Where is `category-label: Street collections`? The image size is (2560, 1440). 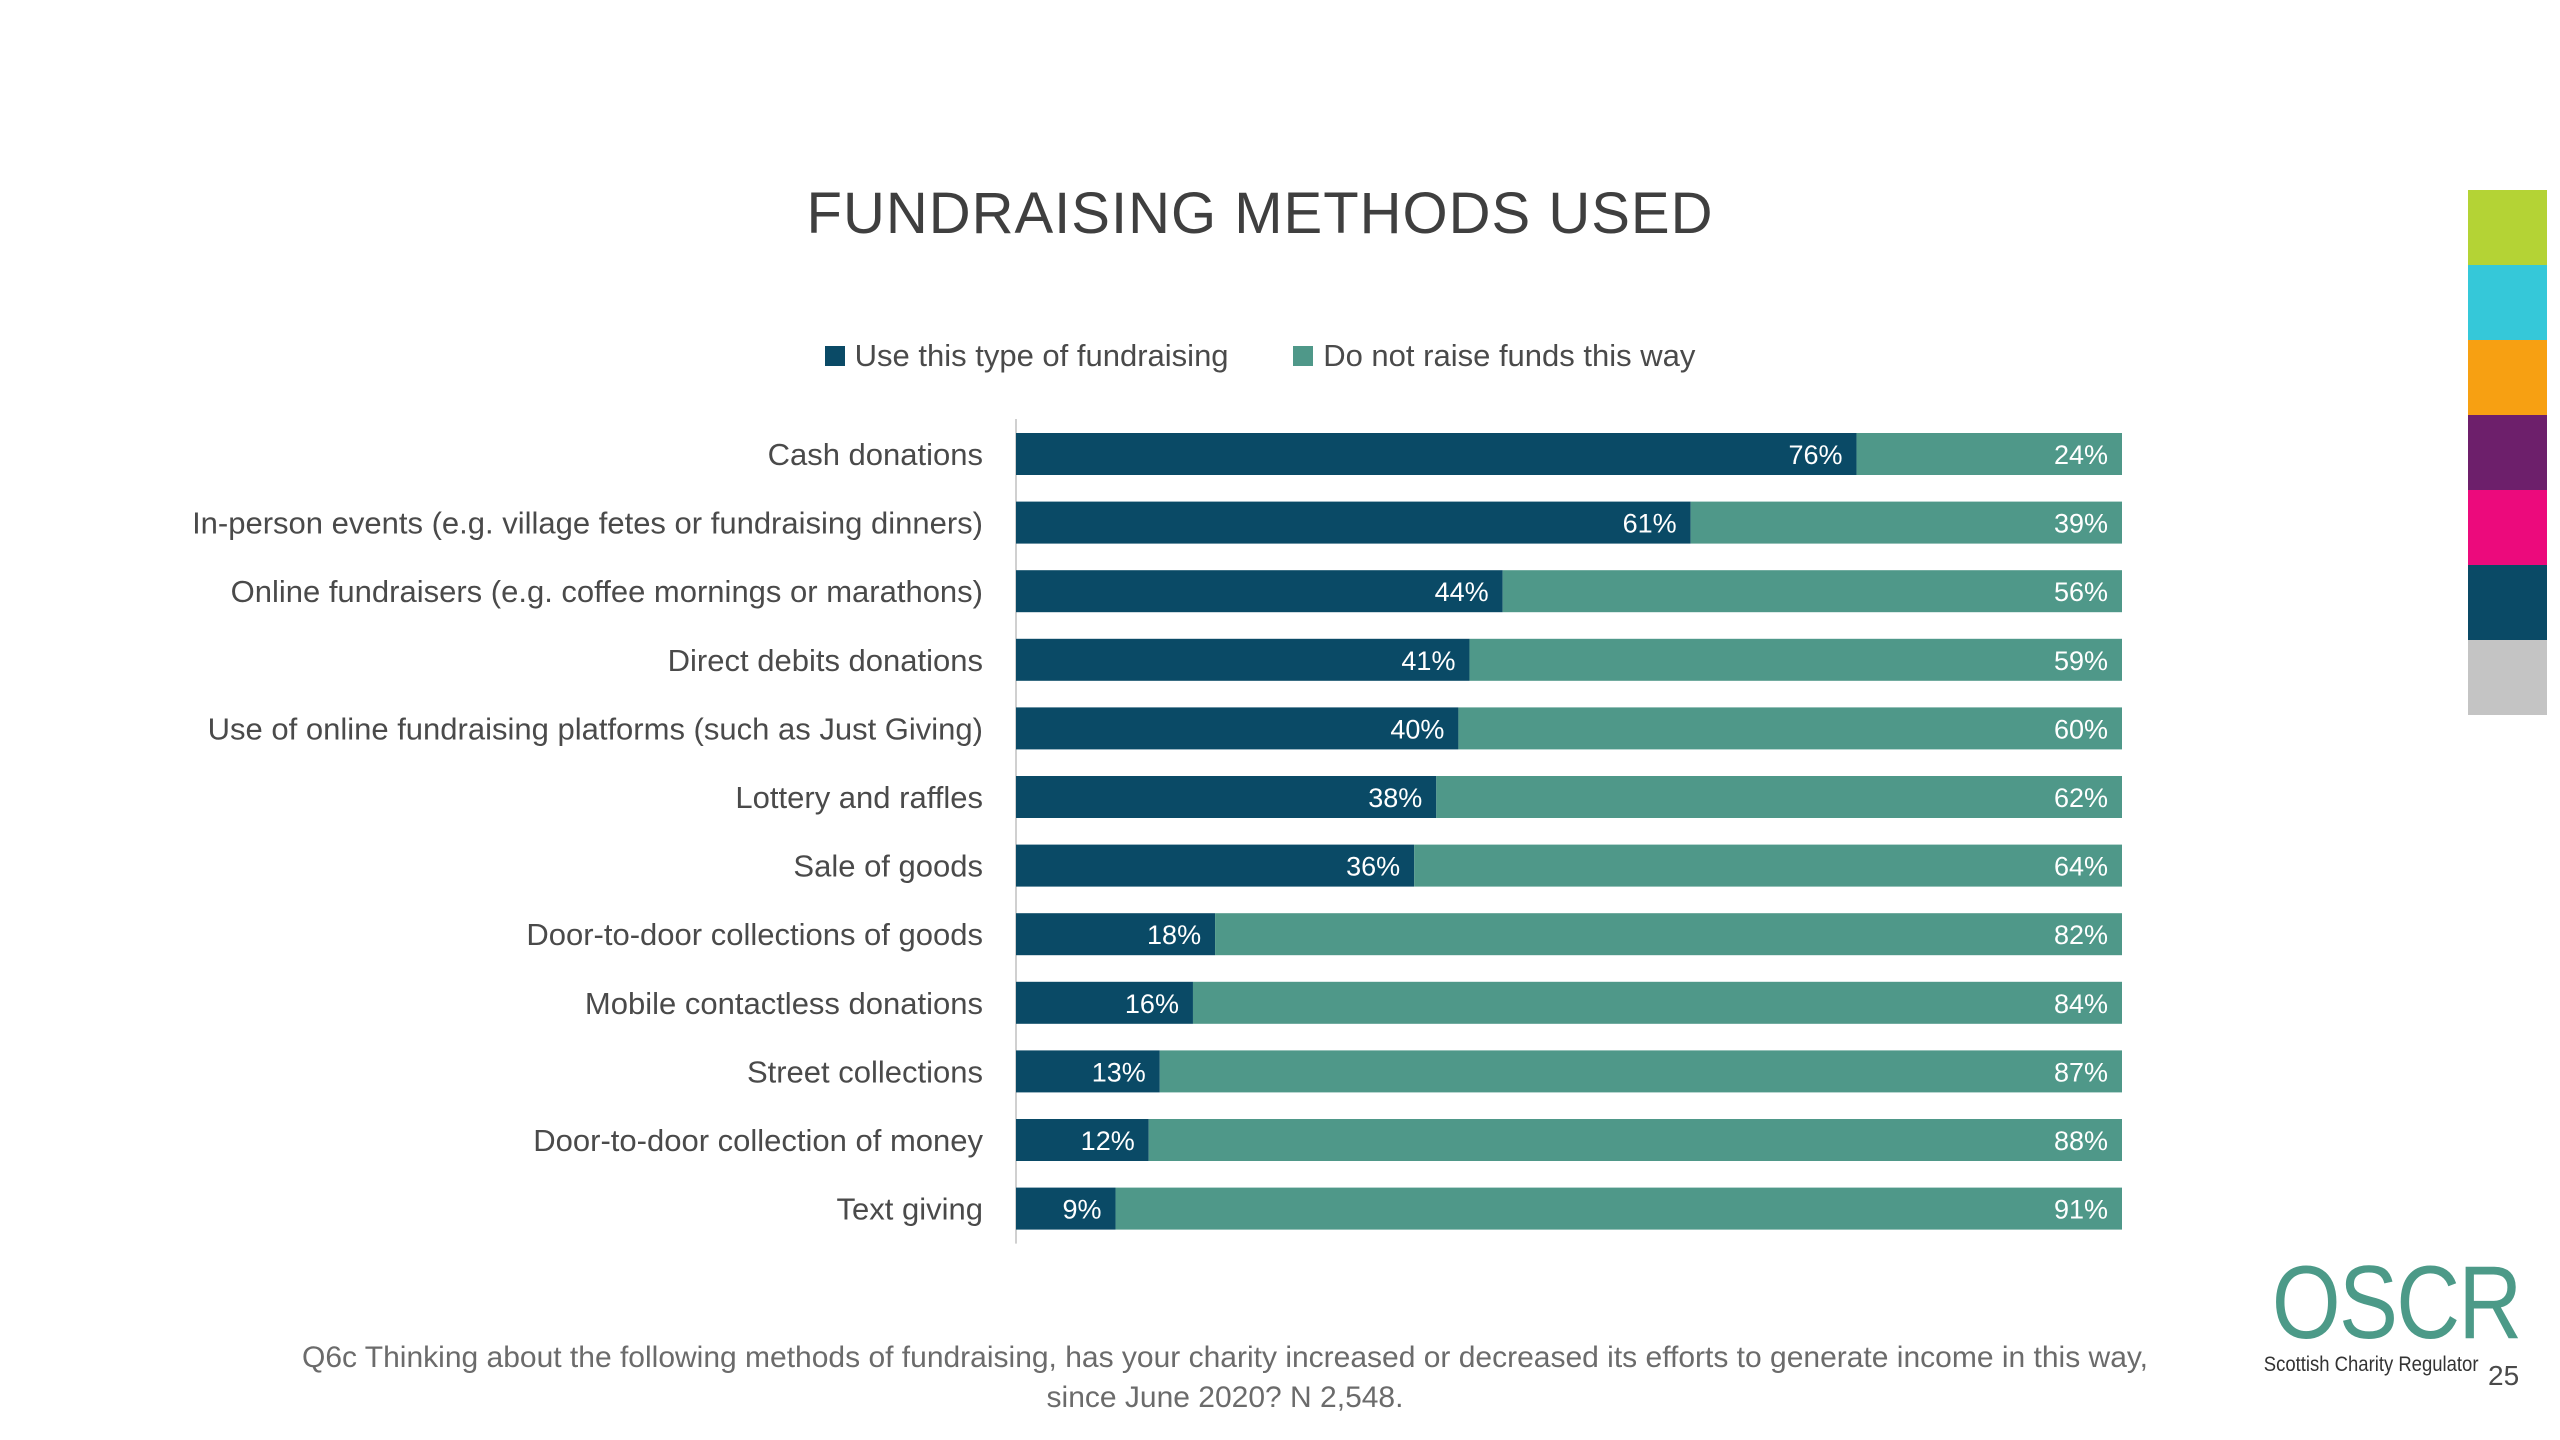 category-label: Street collections is located at coordinates (865, 1071).